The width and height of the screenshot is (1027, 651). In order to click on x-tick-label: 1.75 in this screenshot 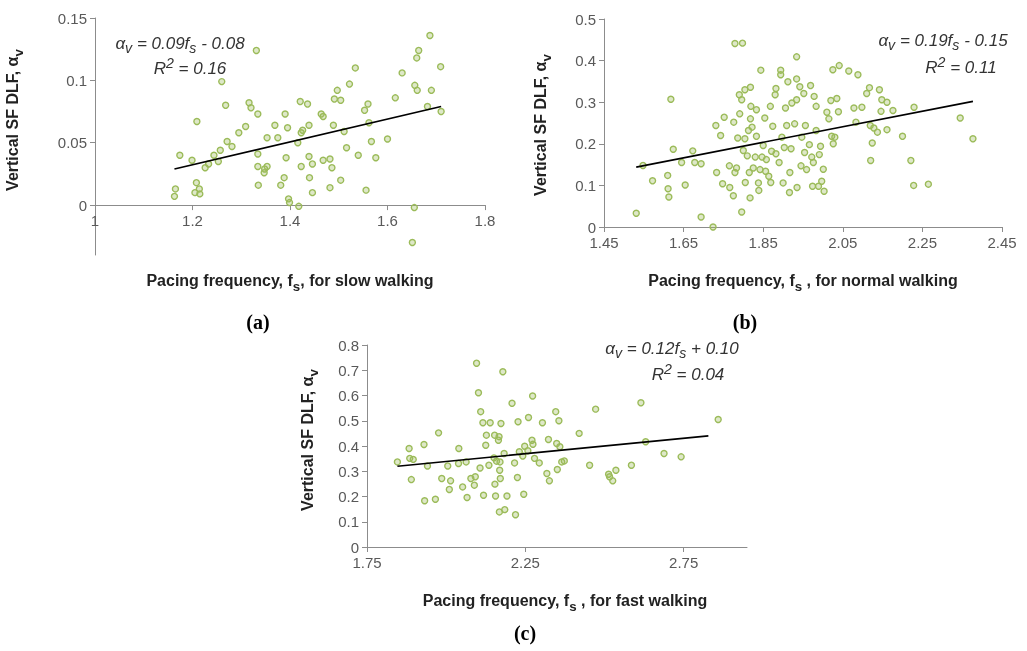, I will do `click(367, 562)`.